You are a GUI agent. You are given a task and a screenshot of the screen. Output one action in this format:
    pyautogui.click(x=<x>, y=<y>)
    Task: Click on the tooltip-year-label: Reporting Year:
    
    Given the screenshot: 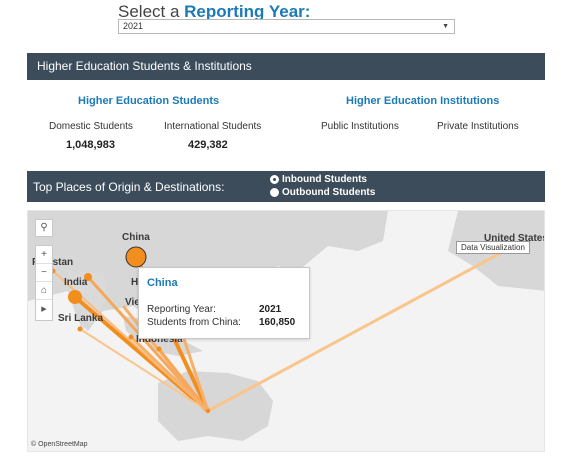 What is the action you would take?
    pyautogui.click(x=181, y=309)
    